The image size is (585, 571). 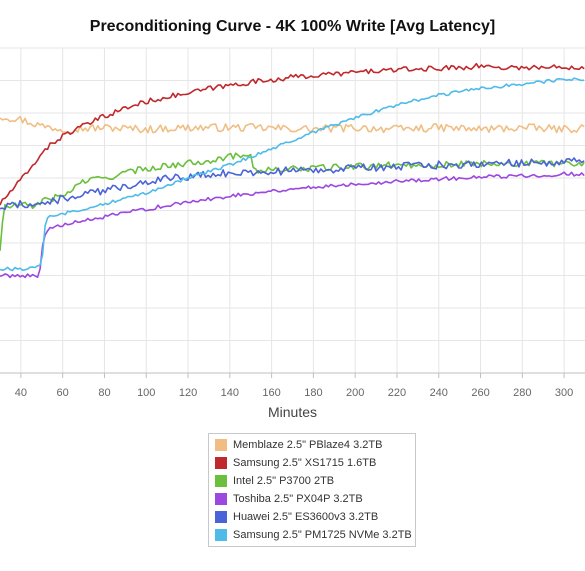 What do you see at coordinates (306, 517) in the screenshot?
I see `legend-label: Huawei 2.5" ES3600v3 3.2TB` at bounding box center [306, 517].